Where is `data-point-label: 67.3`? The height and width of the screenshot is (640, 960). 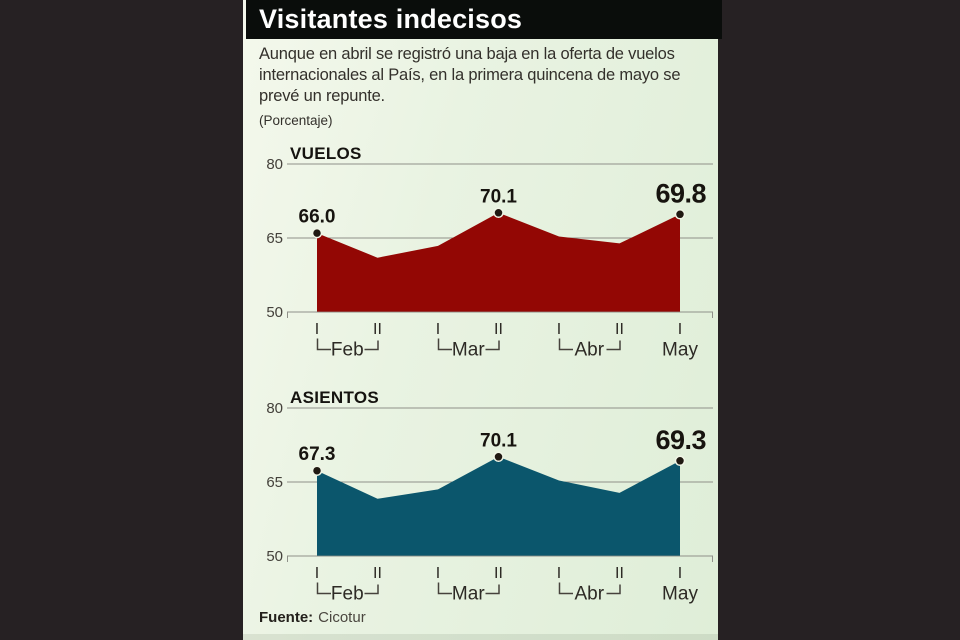
data-point-label: 67.3 is located at coordinates (317, 454).